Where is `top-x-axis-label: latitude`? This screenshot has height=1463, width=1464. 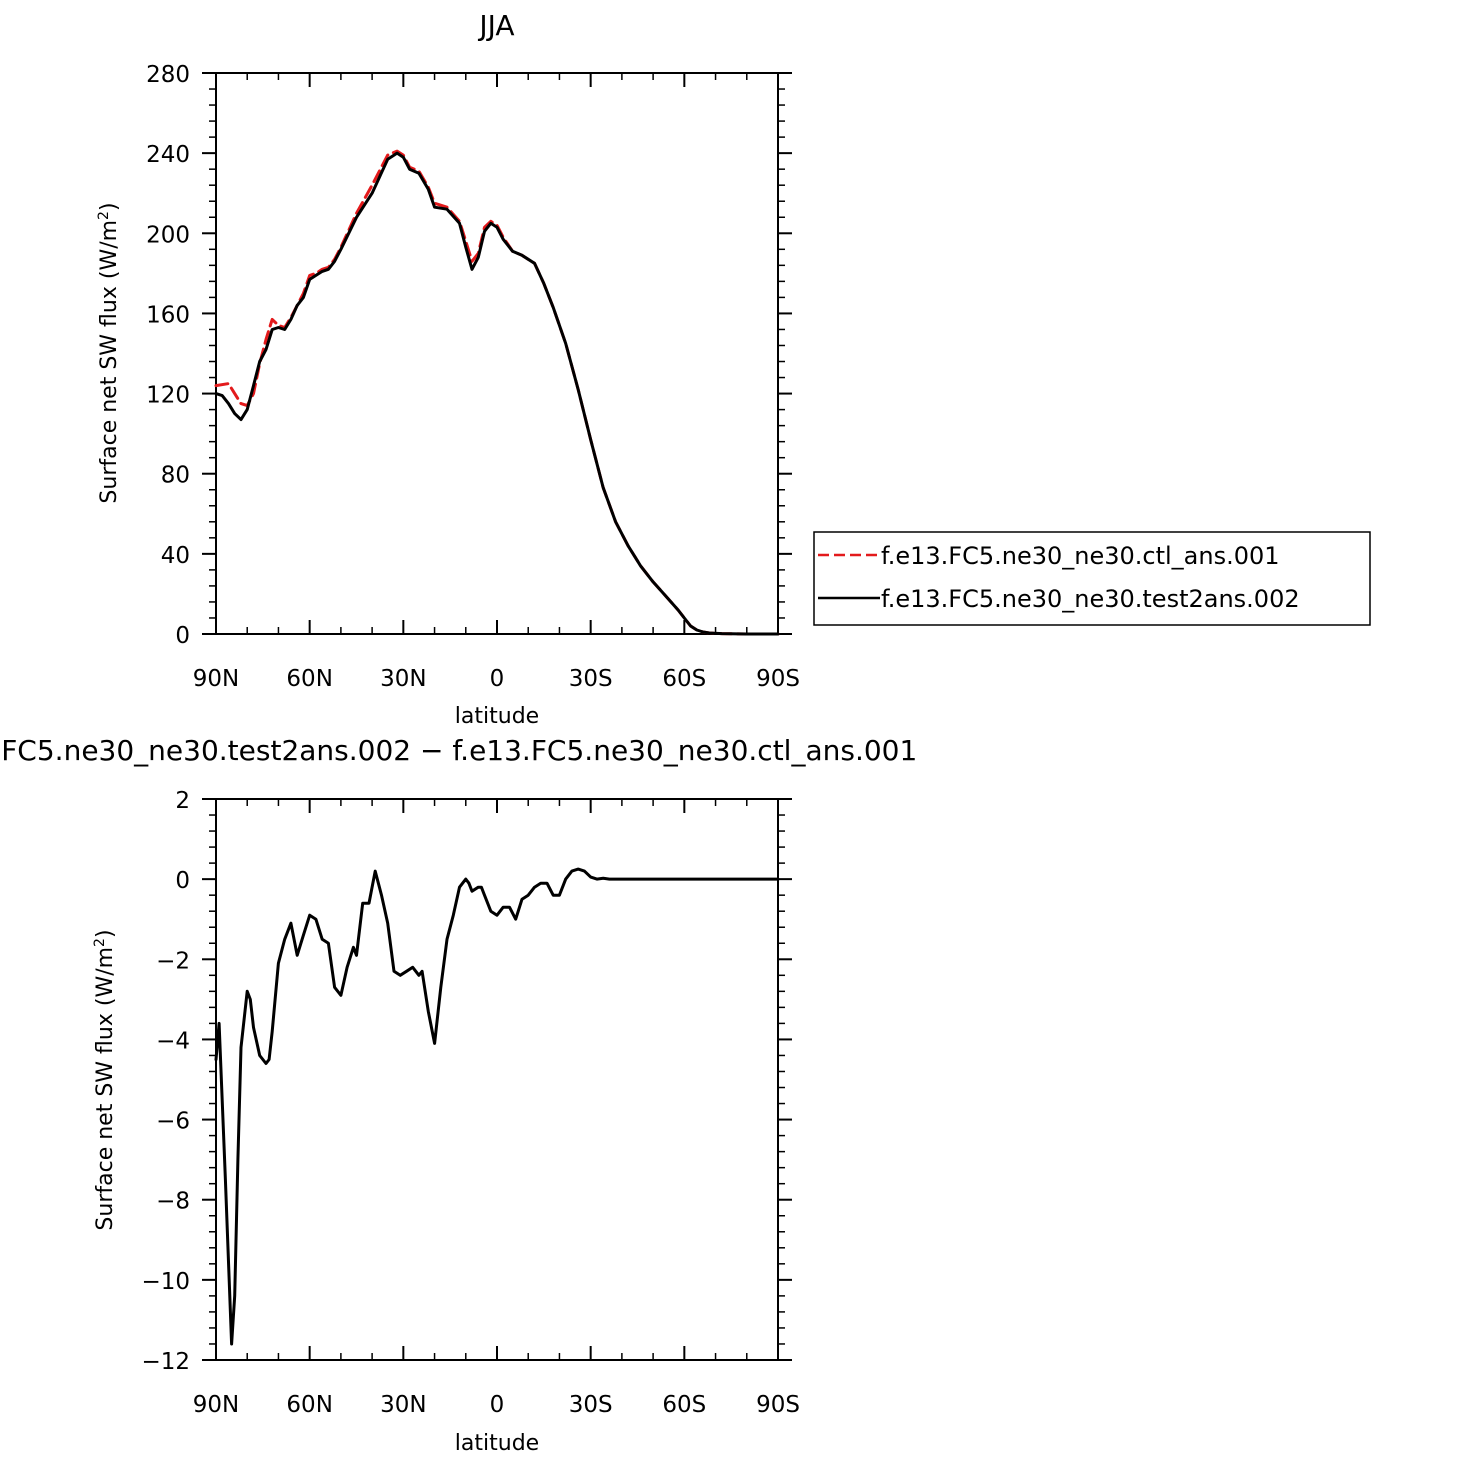
top-x-axis-label: latitude is located at coordinates (497, 716).